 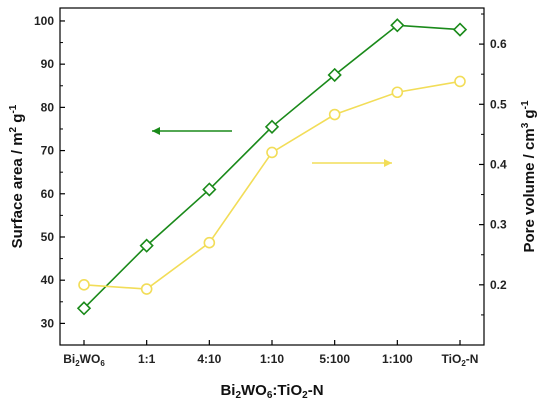 What do you see at coordinates (48, 64) in the screenshot?
I see `y-left-tick-label: 90` at bounding box center [48, 64].